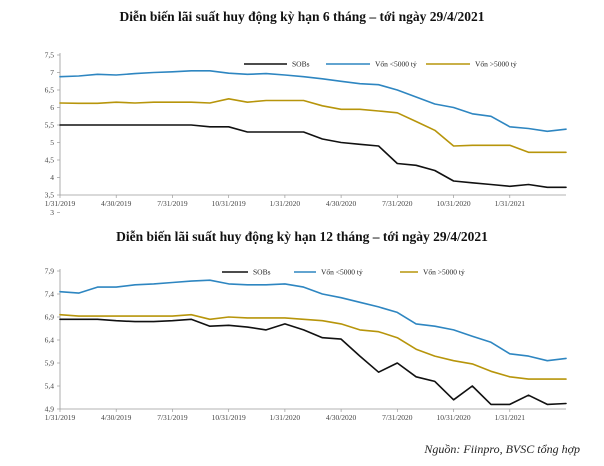  What do you see at coordinates (50, 340) in the screenshot?
I see `y-tick-label: 6,4` at bounding box center [50, 340].